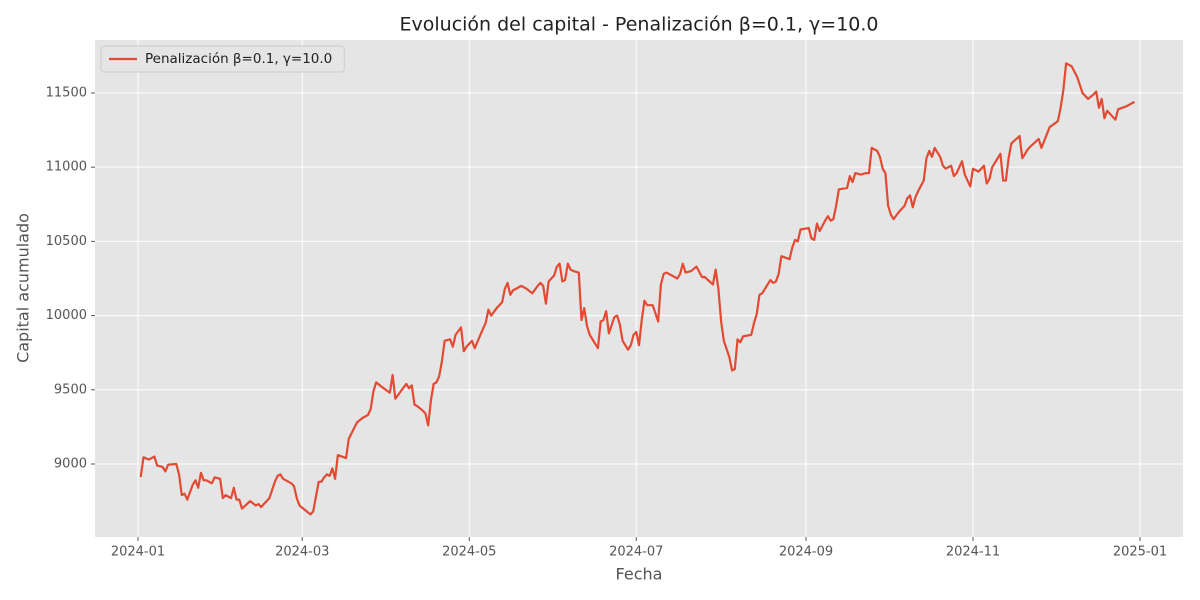 The width and height of the screenshot is (1200, 600). What do you see at coordinates (639, 574) in the screenshot?
I see `x-axis-label: Fecha` at bounding box center [639, 574].